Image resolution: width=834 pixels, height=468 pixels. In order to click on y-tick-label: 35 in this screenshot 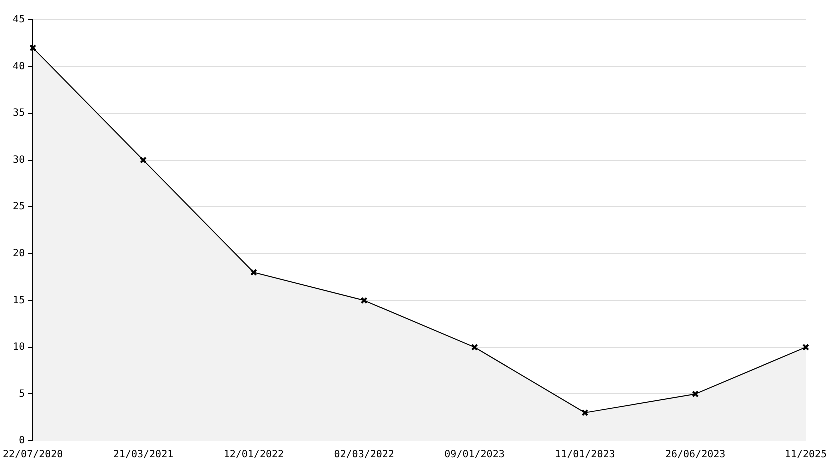, I will do `click(19, 114)`.